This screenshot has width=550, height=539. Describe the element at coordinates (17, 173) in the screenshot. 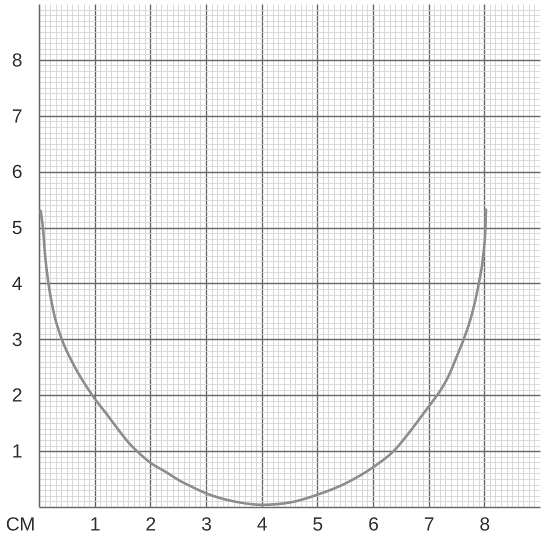

I see `y-tick-label: 6` at that location.